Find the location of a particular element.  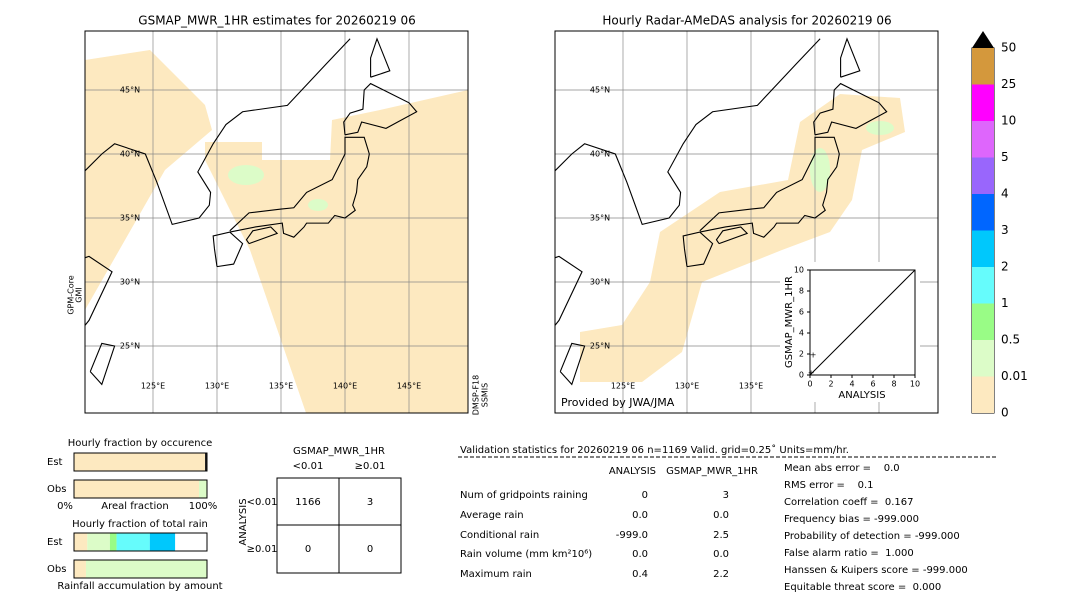

score-line: Frequency bias = -999.000 is located at coordinates (851, 519).